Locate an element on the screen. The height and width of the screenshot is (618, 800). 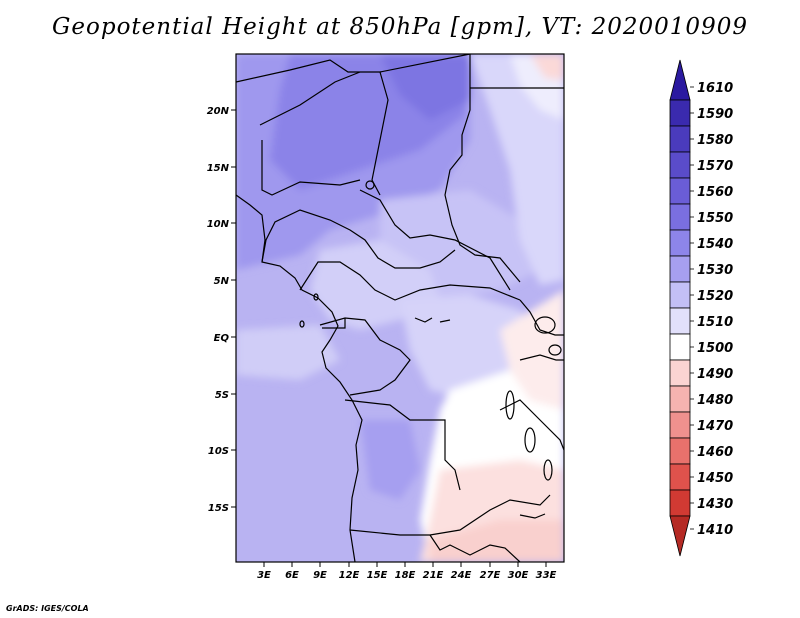
colorbar-label: 1500 is located at coordinates (715, 348).